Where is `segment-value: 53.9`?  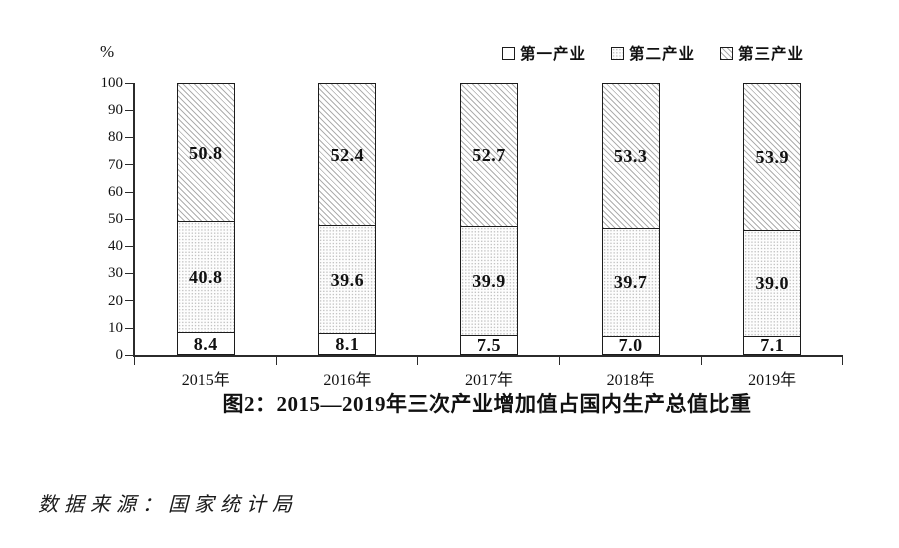
segment-value: 53.9 is located at coordinates (772, 156).